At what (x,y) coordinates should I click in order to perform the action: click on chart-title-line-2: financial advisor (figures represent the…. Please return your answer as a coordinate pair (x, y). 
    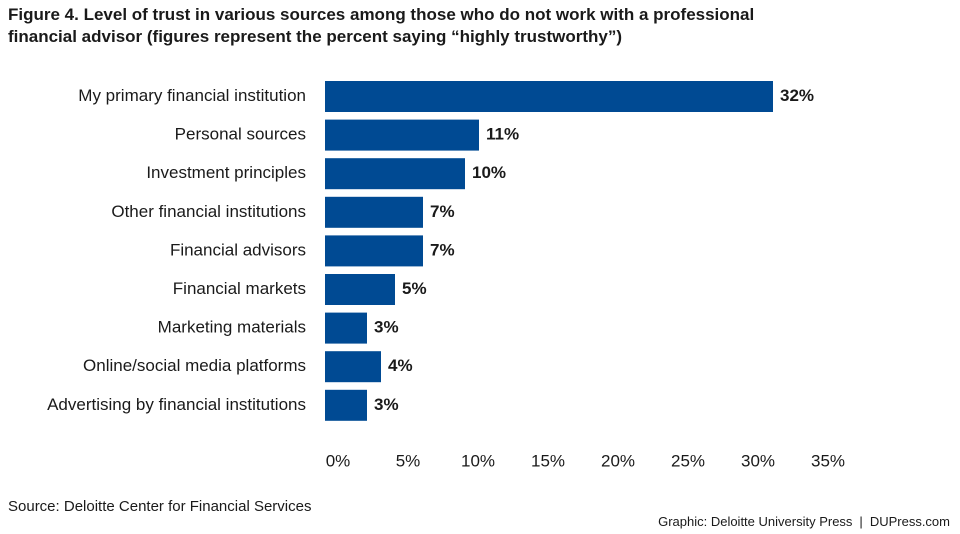
    Looking at the image, I should click on (315, 36).